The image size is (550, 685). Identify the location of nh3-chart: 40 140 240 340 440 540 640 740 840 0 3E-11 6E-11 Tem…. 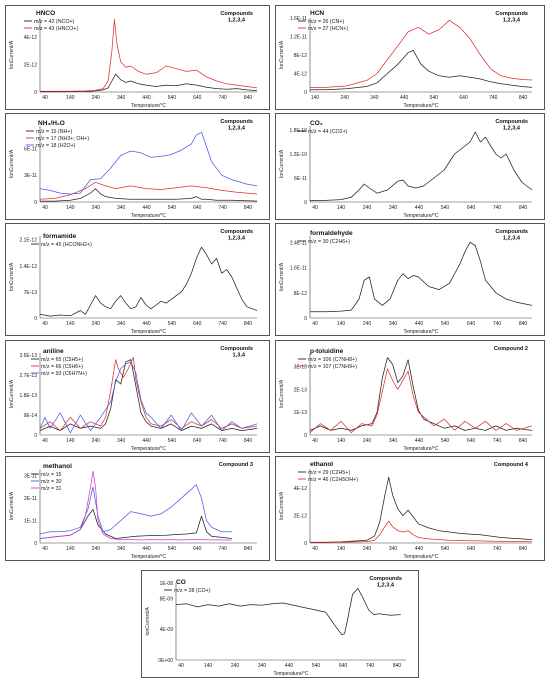
(133, 169).